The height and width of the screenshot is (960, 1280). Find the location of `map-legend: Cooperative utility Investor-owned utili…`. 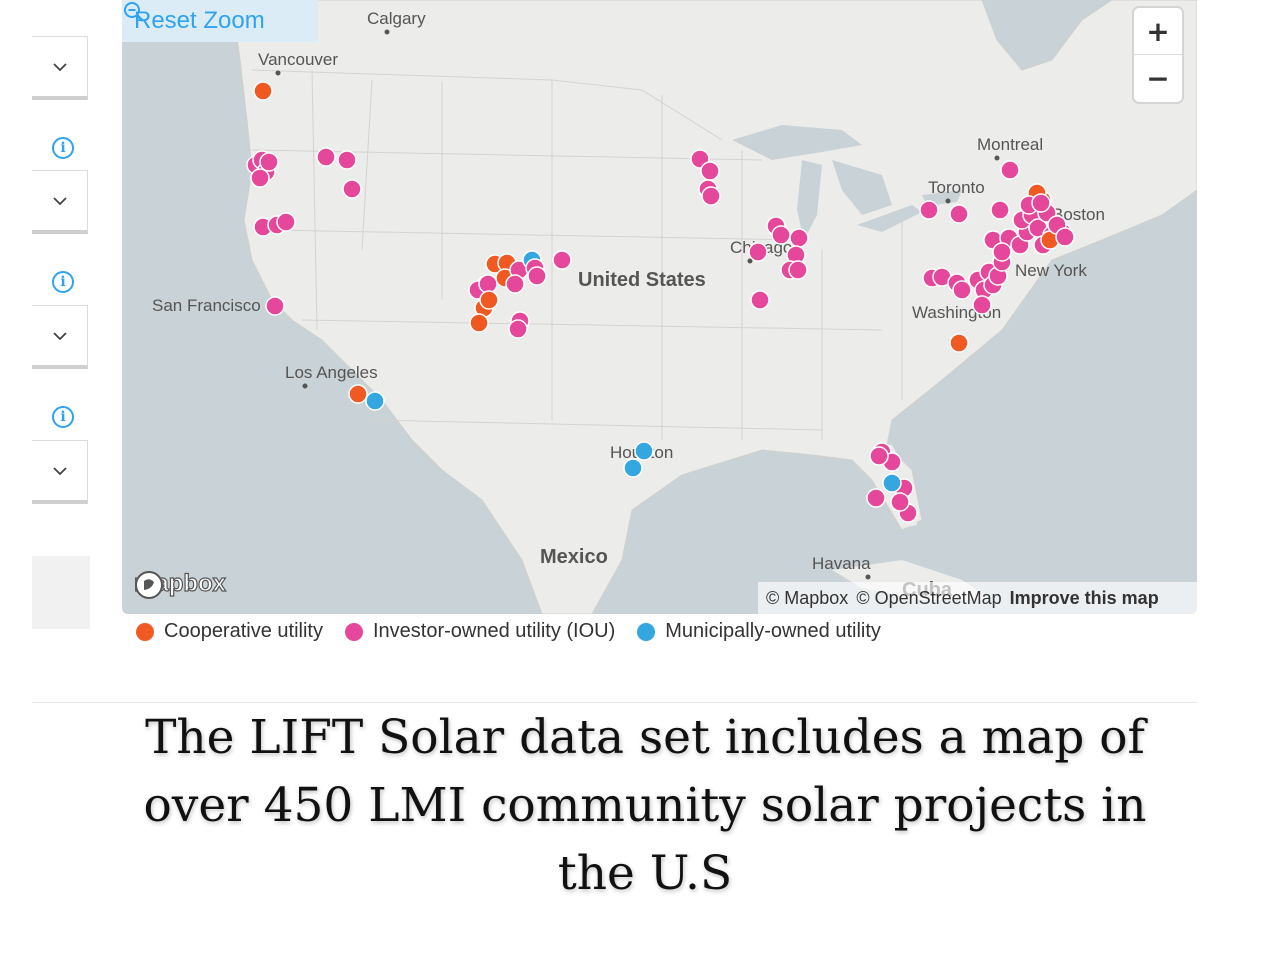

map-legend: Cooperative utility Investor-owned utili… is located at coordinates (508, 631).